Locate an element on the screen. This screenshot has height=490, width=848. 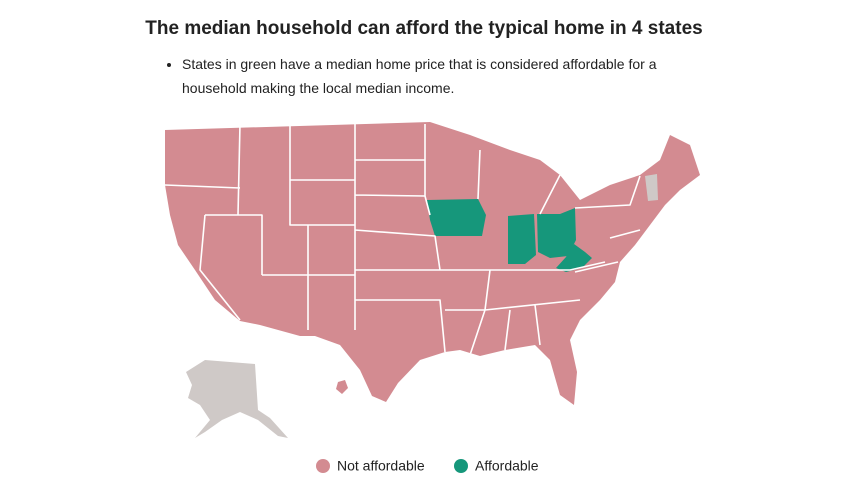
alaska is located at coordinates (237, 399).